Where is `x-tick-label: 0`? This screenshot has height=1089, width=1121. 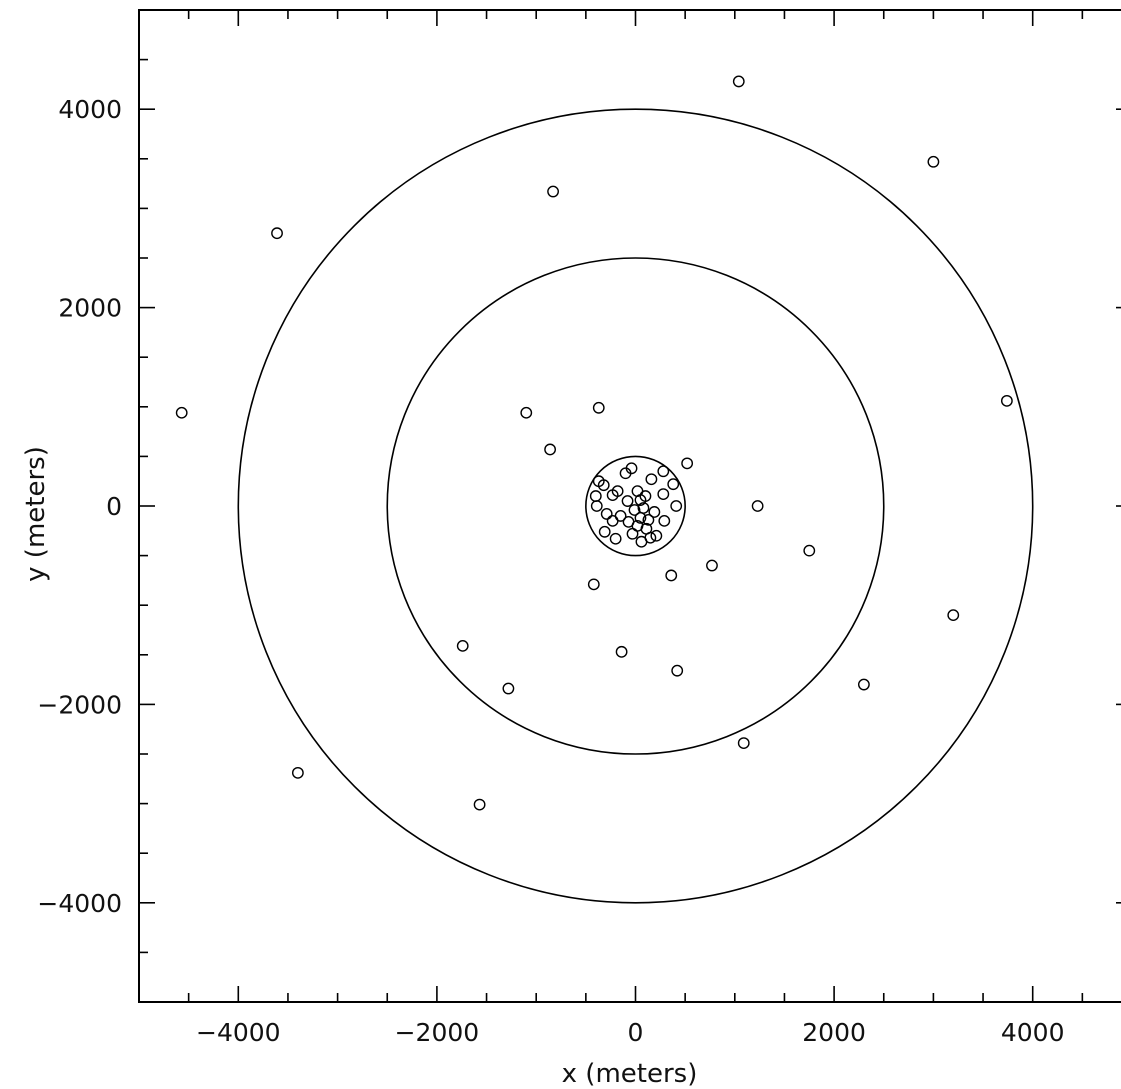
x-tick-label: 0 is located at coordinates (636, 1032).